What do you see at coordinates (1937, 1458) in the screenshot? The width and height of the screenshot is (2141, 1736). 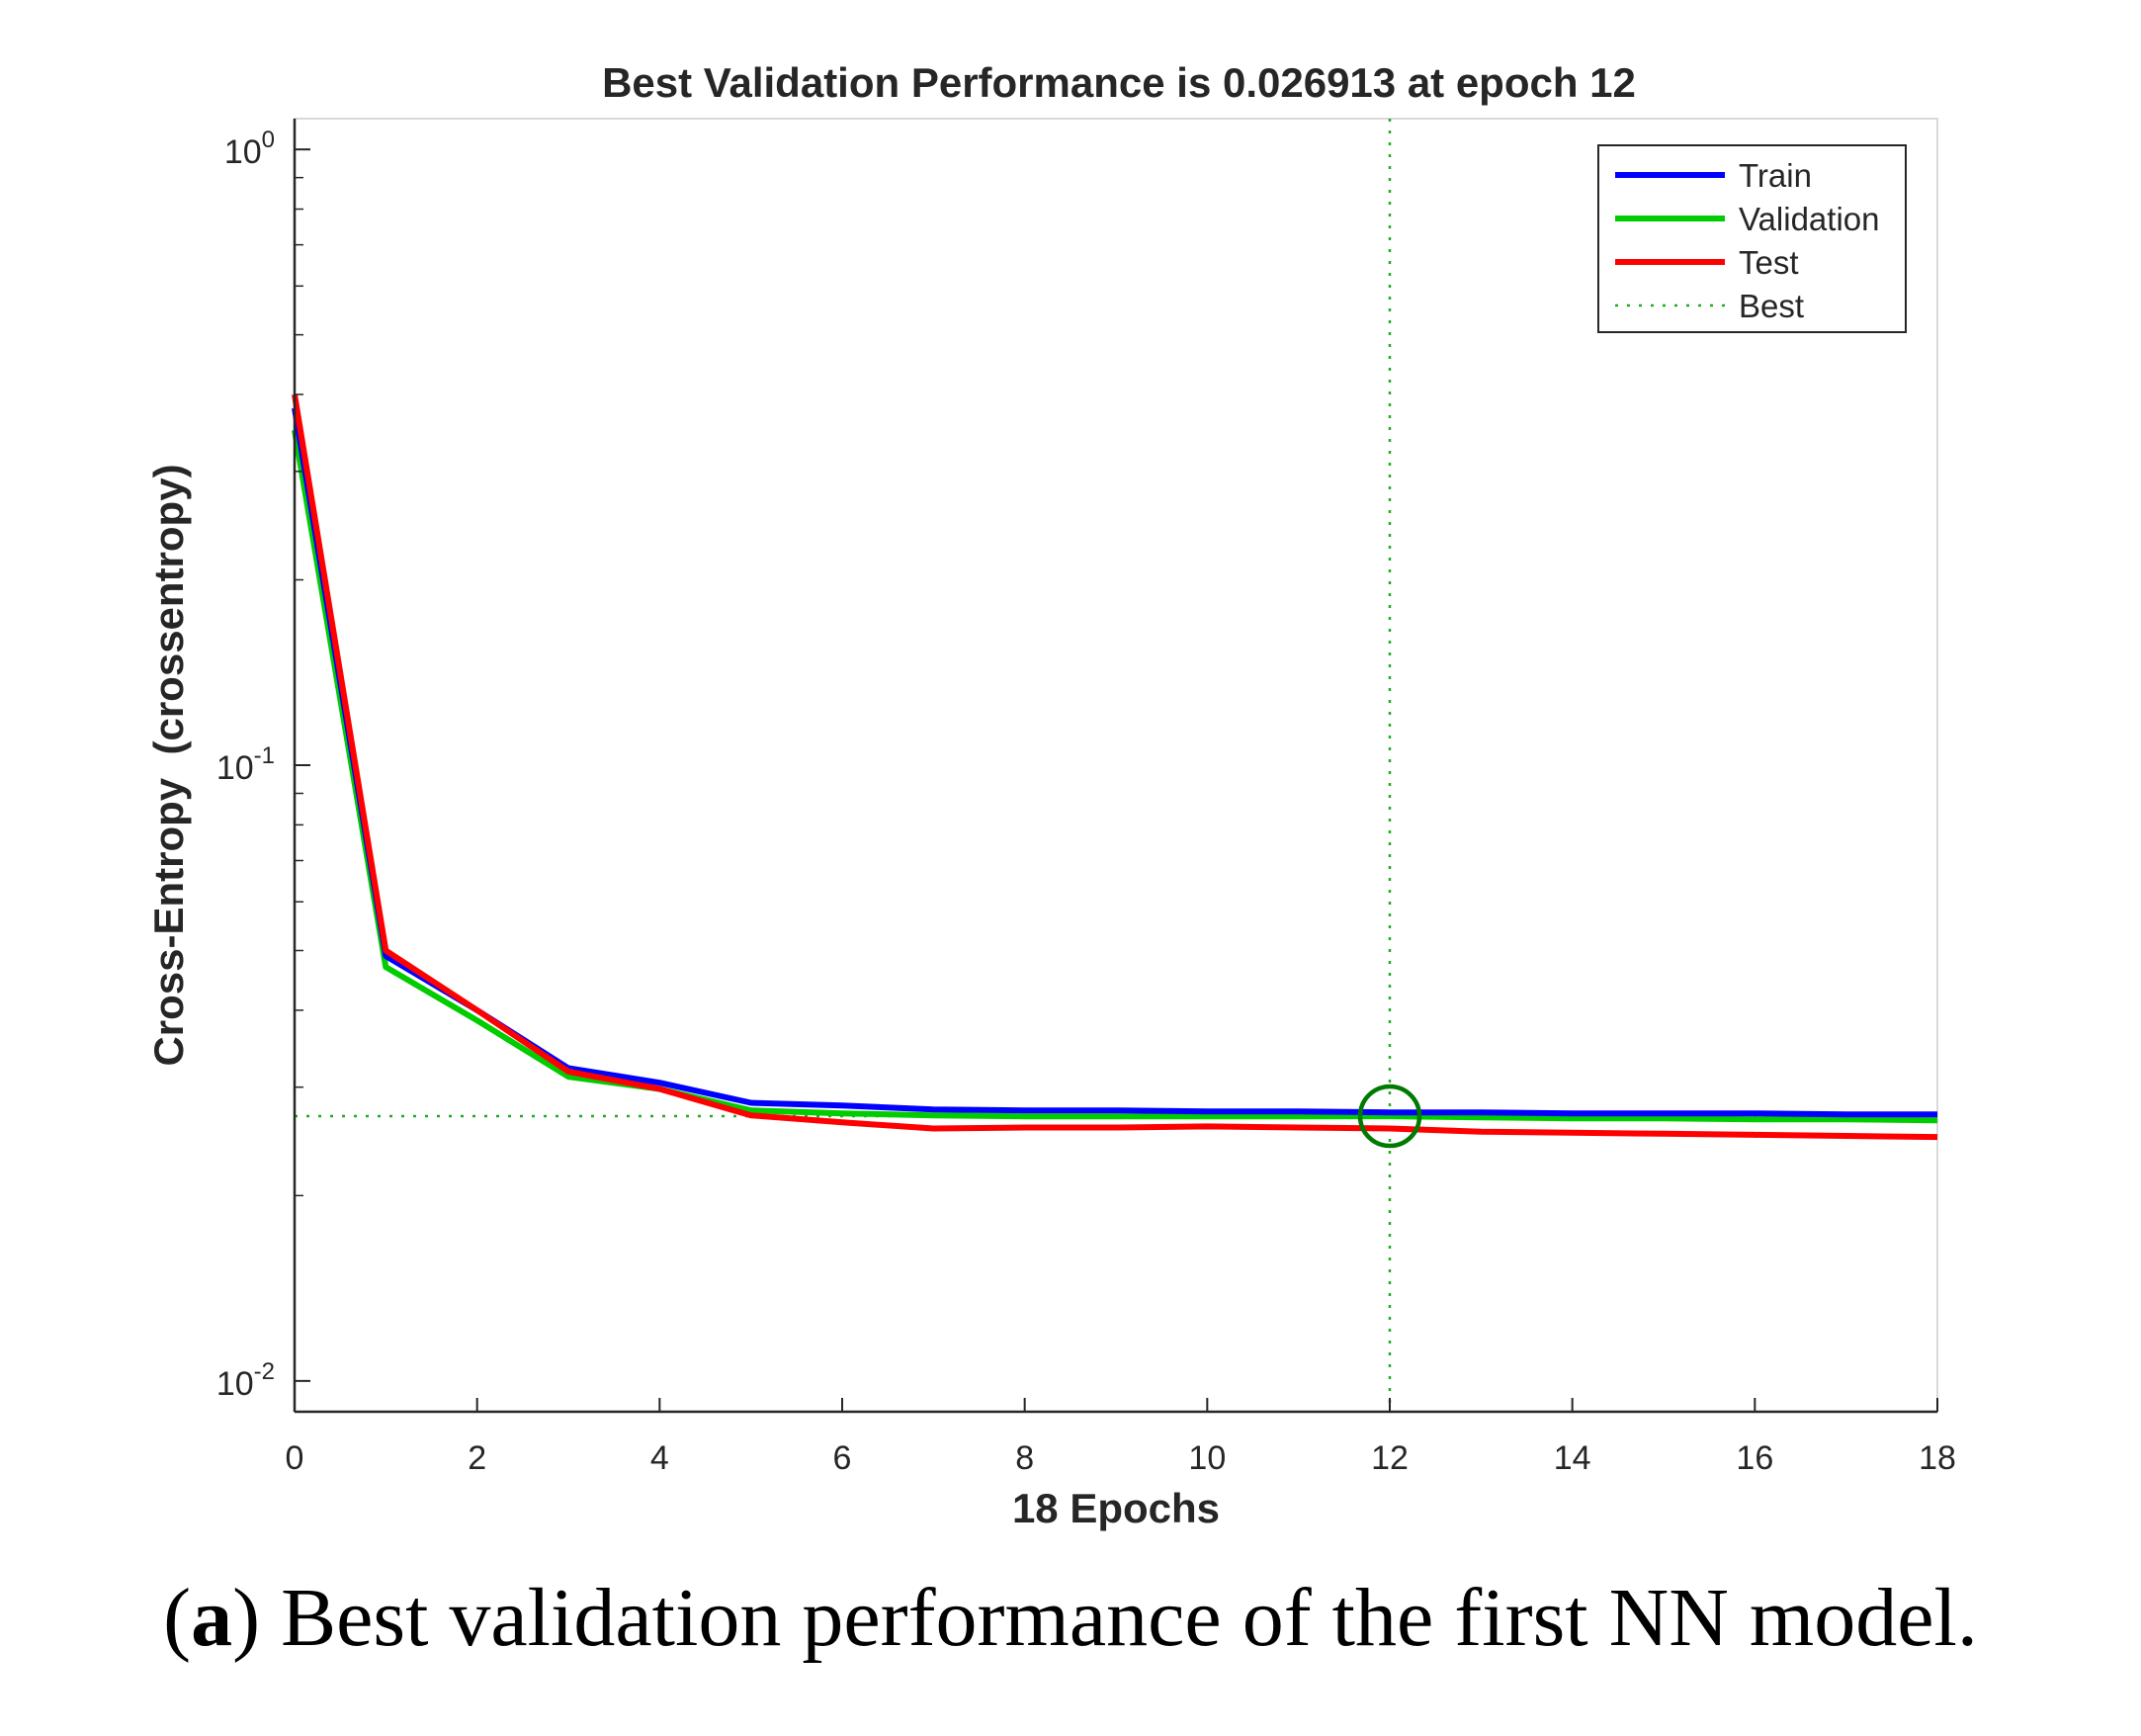 I see `x-tick-label: 18` at bounding box center [1937, 1458].